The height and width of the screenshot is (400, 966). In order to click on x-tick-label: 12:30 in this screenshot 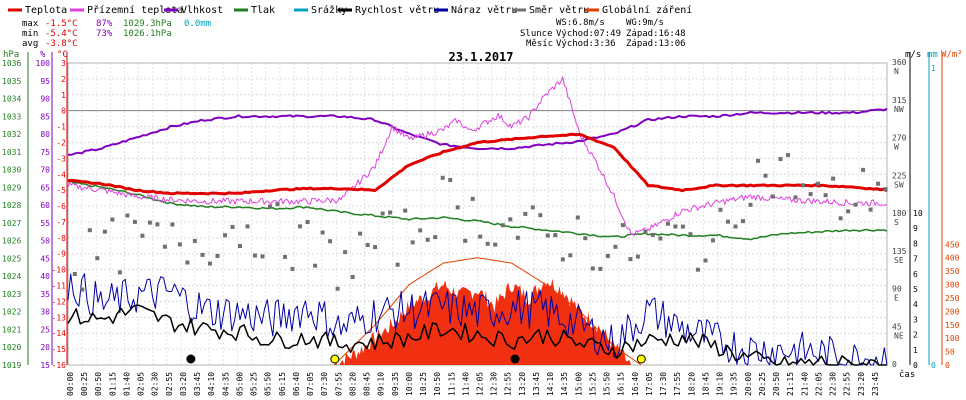, I will do `click(494, 384)`.